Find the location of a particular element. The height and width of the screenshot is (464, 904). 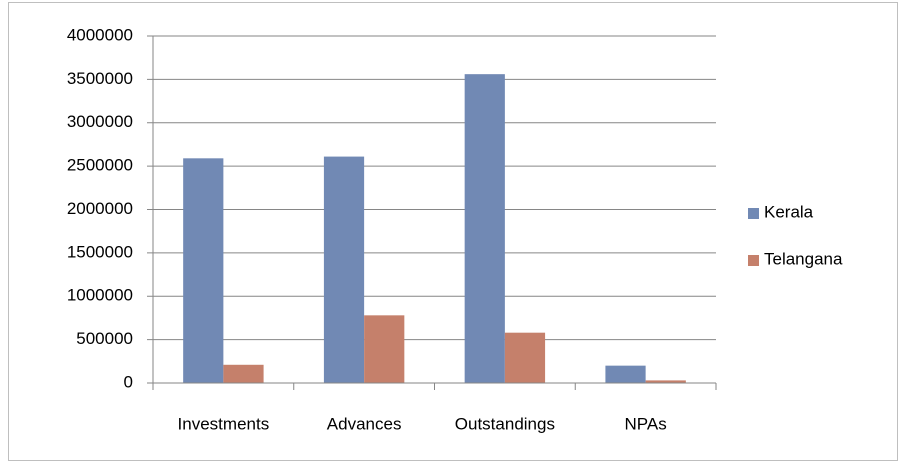

y-tick-label: 1500000 is located at coordinates (100, 251).